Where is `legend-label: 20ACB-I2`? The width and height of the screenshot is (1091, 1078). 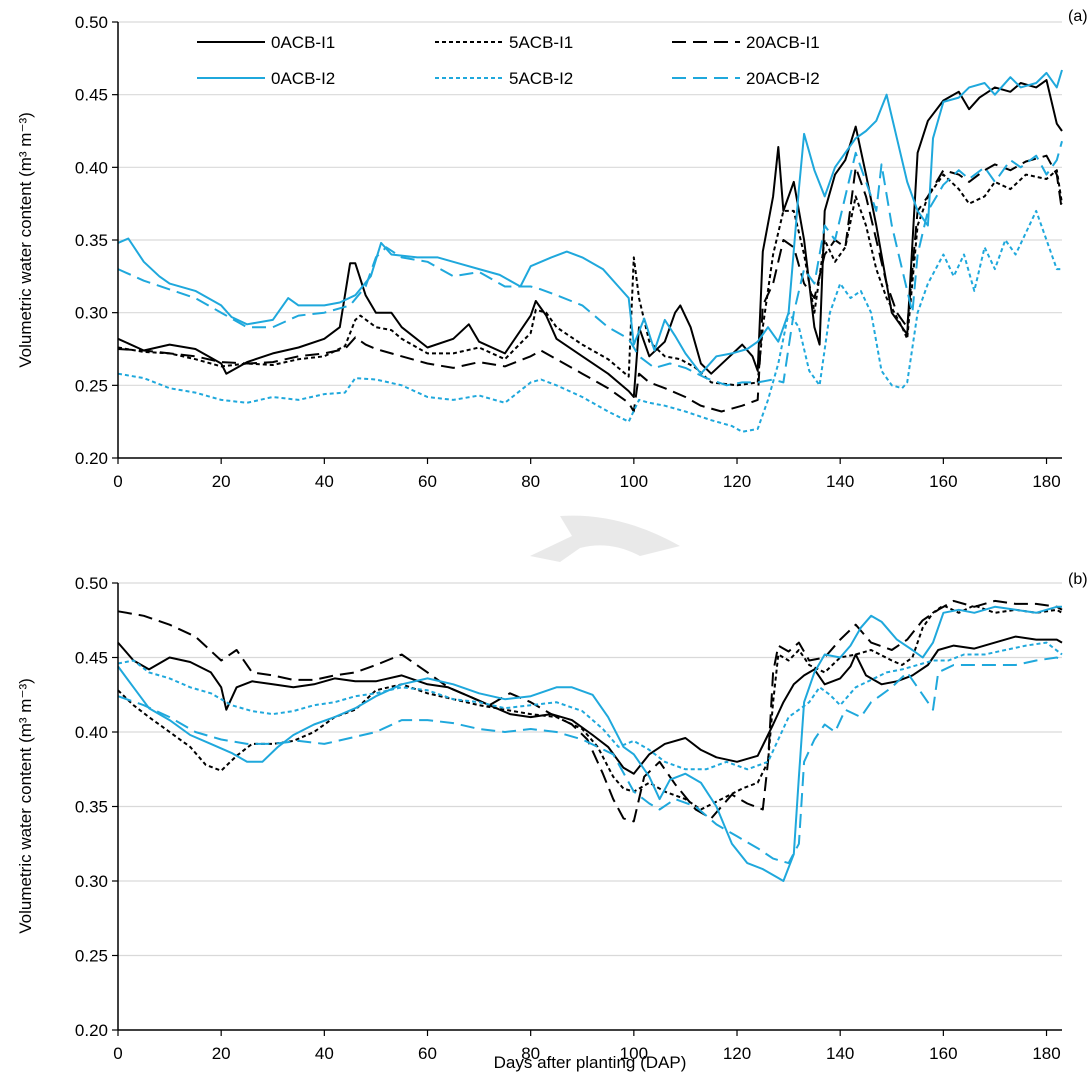 legend-label: 20ACB-I2 is located at coordinates (783, 78).